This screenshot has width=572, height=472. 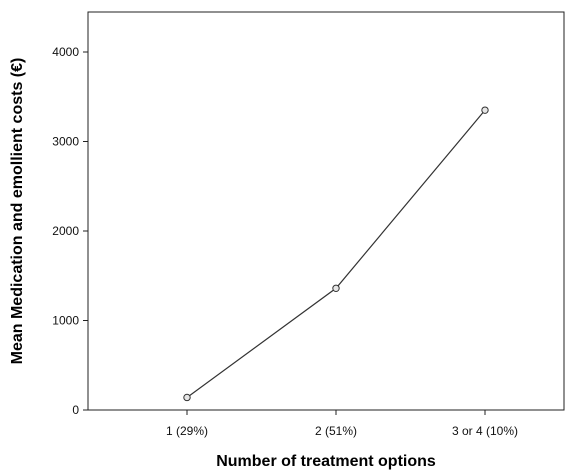 I want to click on y-tick-label: 0, so click(x=75, y=410).